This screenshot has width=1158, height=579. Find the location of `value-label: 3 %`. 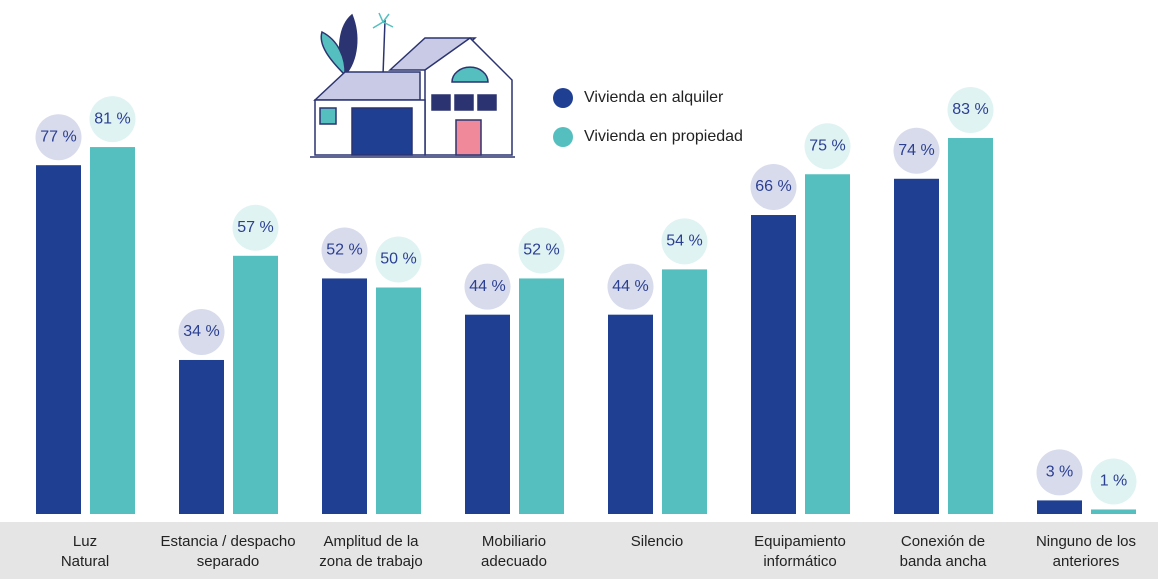

value-label: 3 % is located at coordinates (1060, 472).